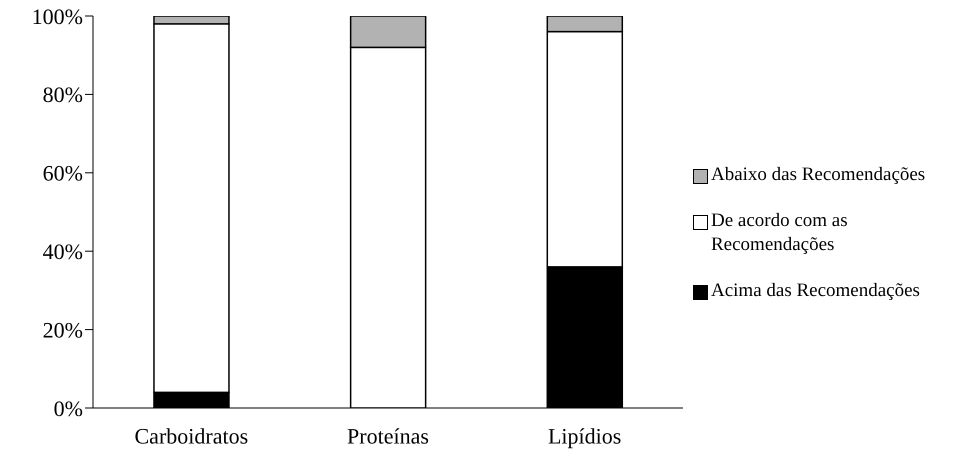  I want to click on legend-label: De acordo com as Recomendações, so click(780, 233).